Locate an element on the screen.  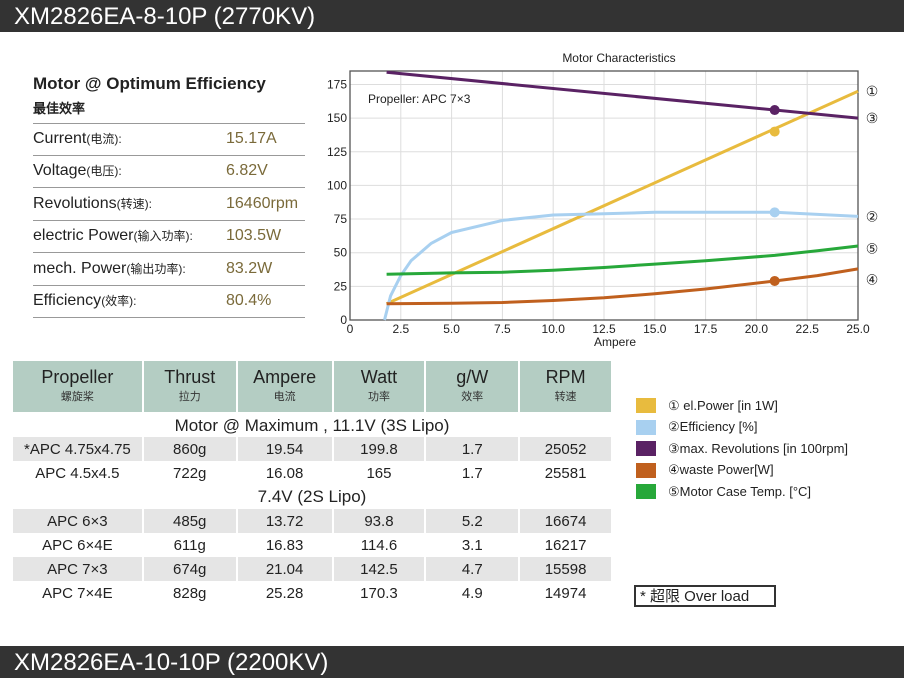
column-header: g/W 效率 is located at coordinates (473, 387).